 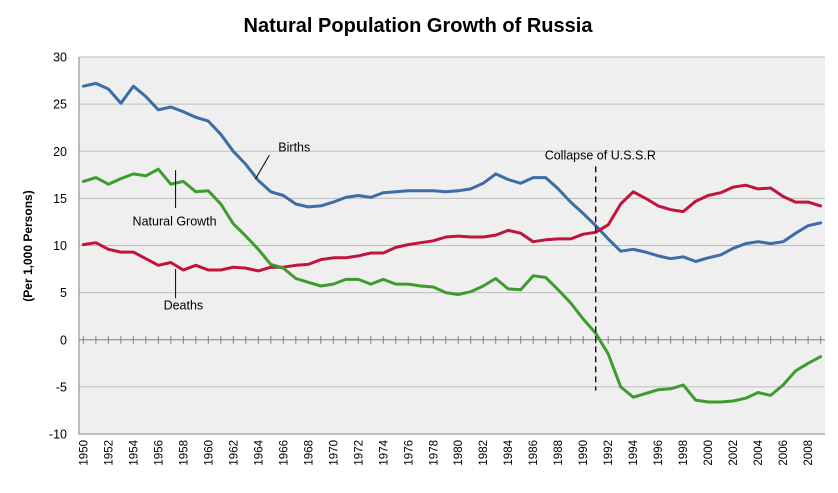 What do you see at coordinates (134, 452) in the screenshot?
I see `x-tick-label: 1954` at bounding box center [134, 452].